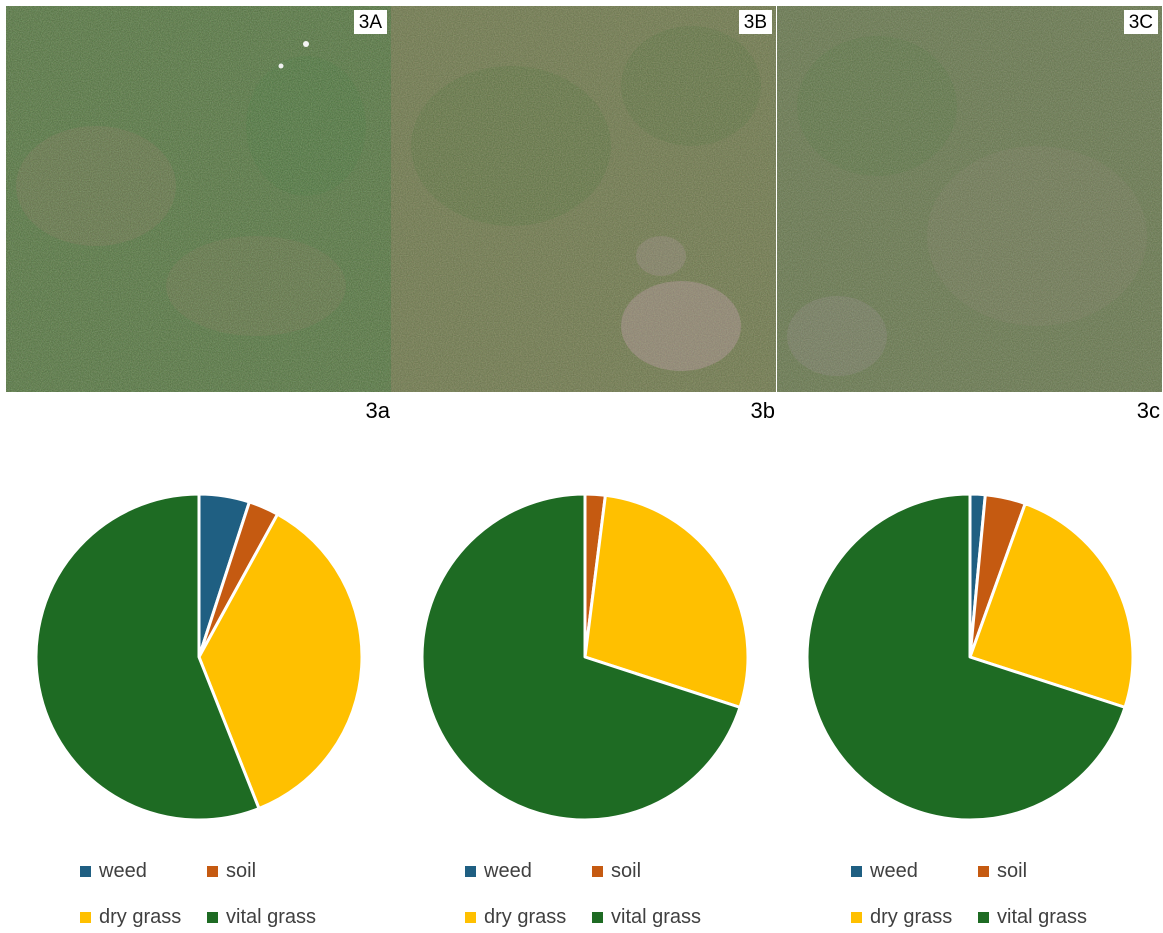 The height and width of the screenshot is (933, 1163). I want to click on photo-tag-3c: 3C, so click(1140, 22).